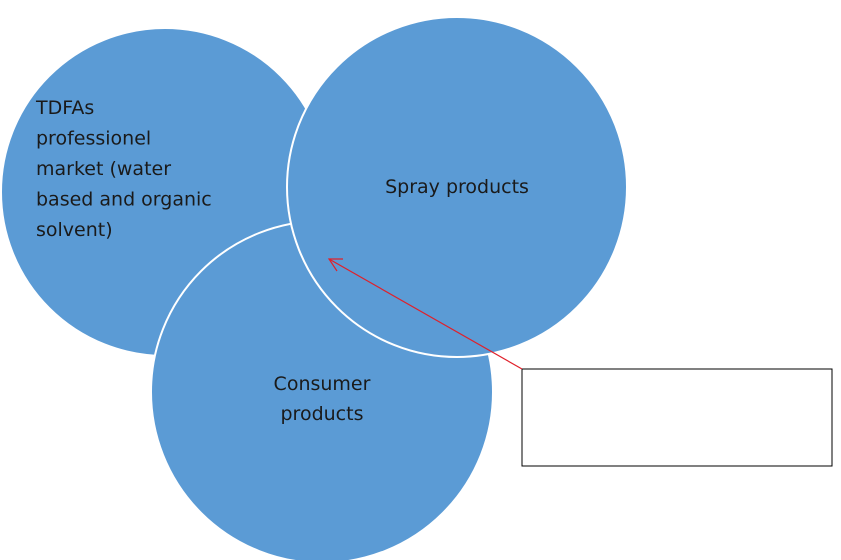 This screenshot has height=560, width=841. I want to click on circle-label: products, so click(322, 414).